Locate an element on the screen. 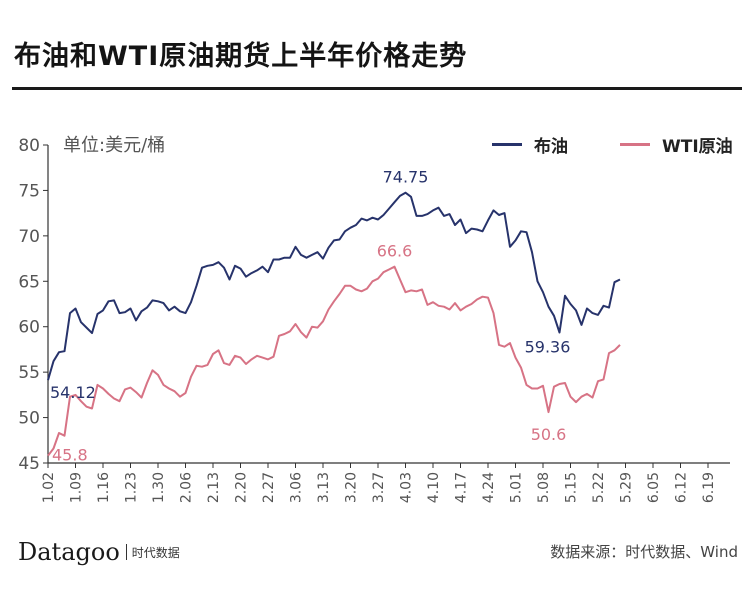 This screenshot has height=602, width=750. x-tick-label: 4.03 is located at coordinates (407, 487).